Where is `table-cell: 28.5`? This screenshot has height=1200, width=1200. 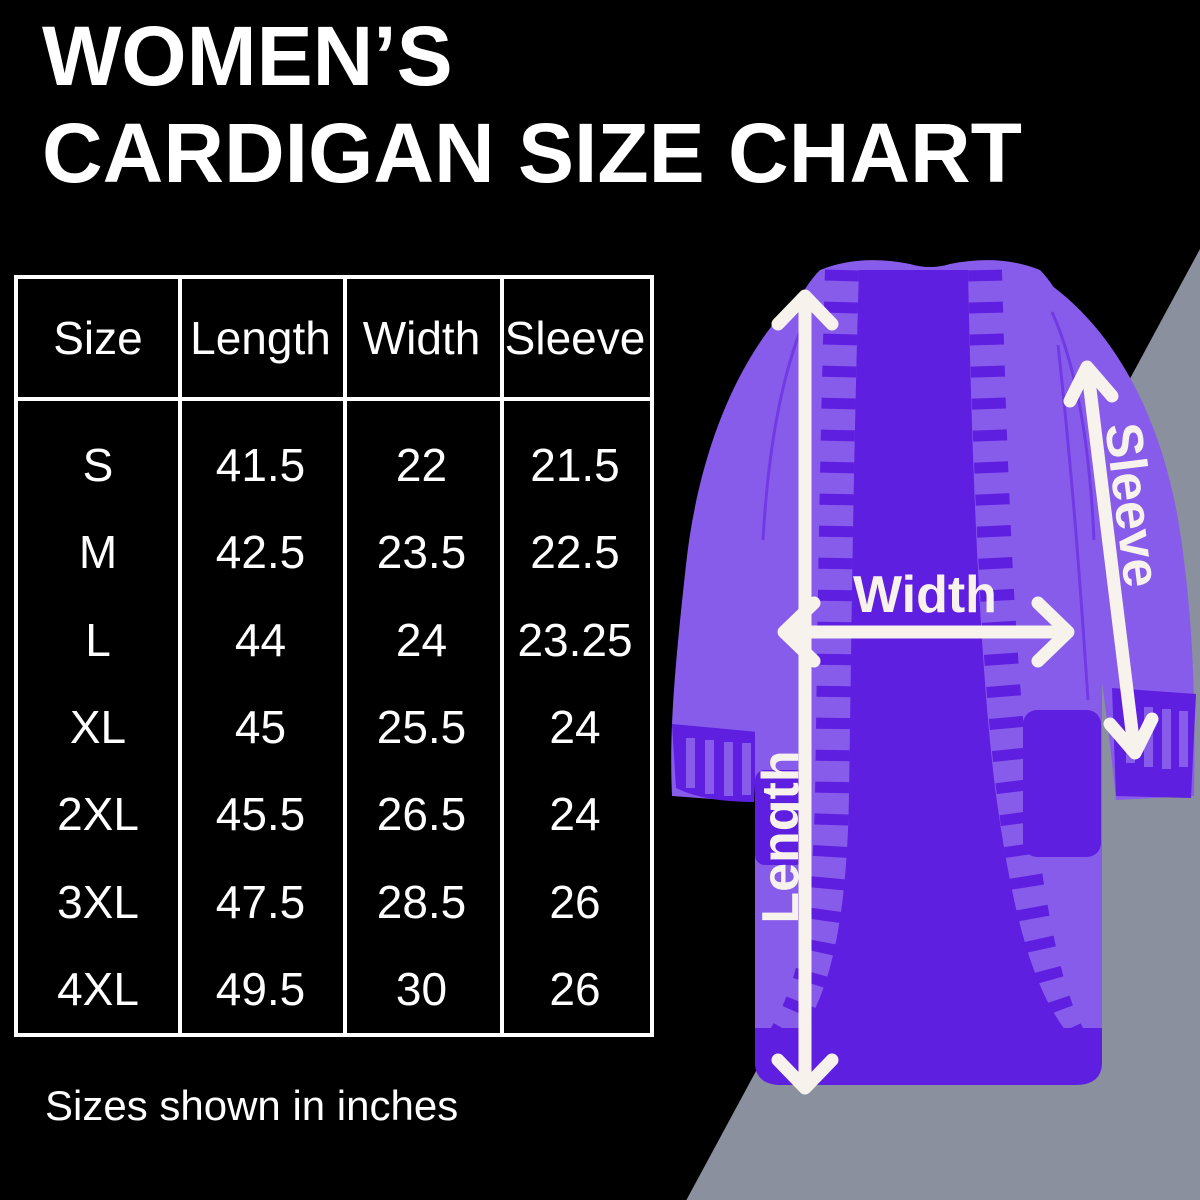
table-cell: 28.5 is located at coordinates (421, 901).